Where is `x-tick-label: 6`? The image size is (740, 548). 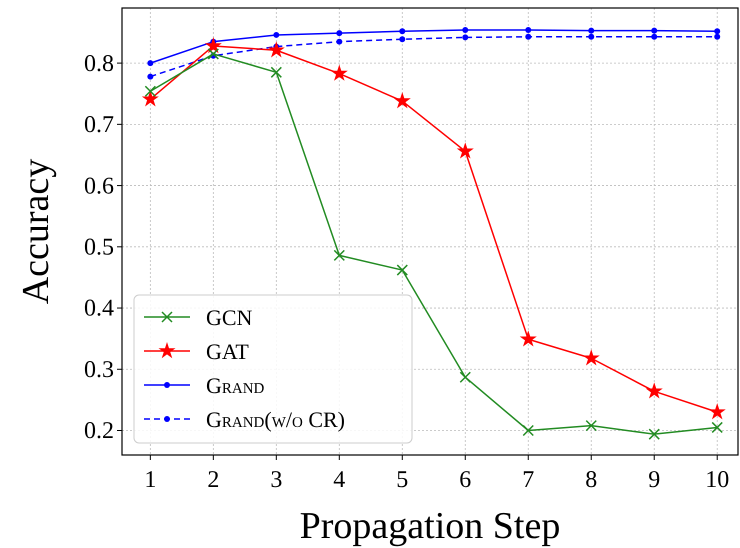
x-tick-label: 6 is located at coordinates (465, 480).